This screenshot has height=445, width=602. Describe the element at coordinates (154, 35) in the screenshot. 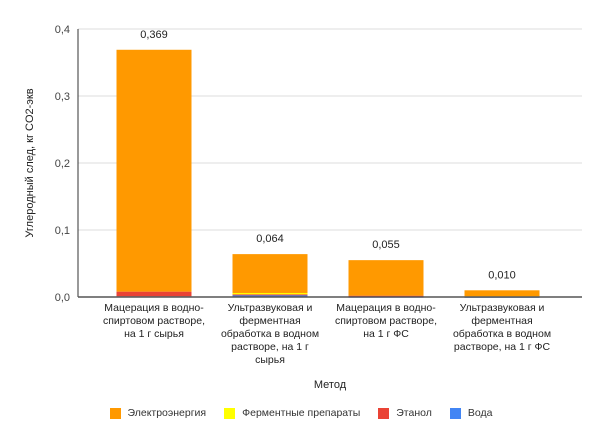

I see `data-label: 0,369` at that location.